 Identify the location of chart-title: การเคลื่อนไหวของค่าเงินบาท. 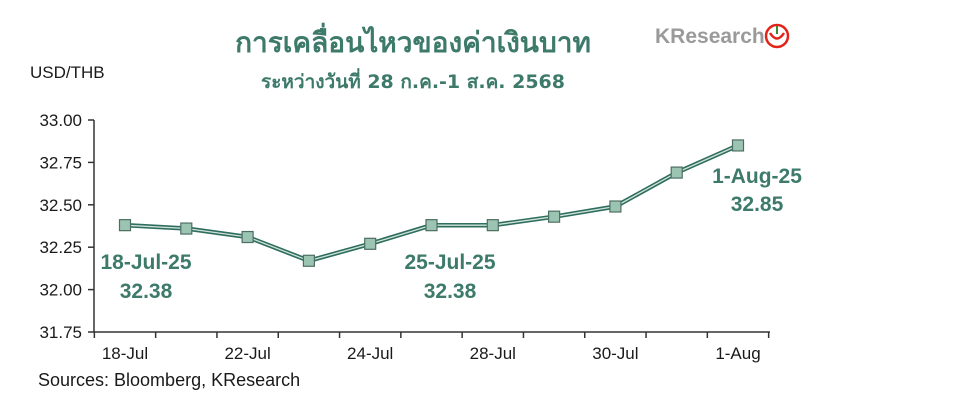
(413, 40).